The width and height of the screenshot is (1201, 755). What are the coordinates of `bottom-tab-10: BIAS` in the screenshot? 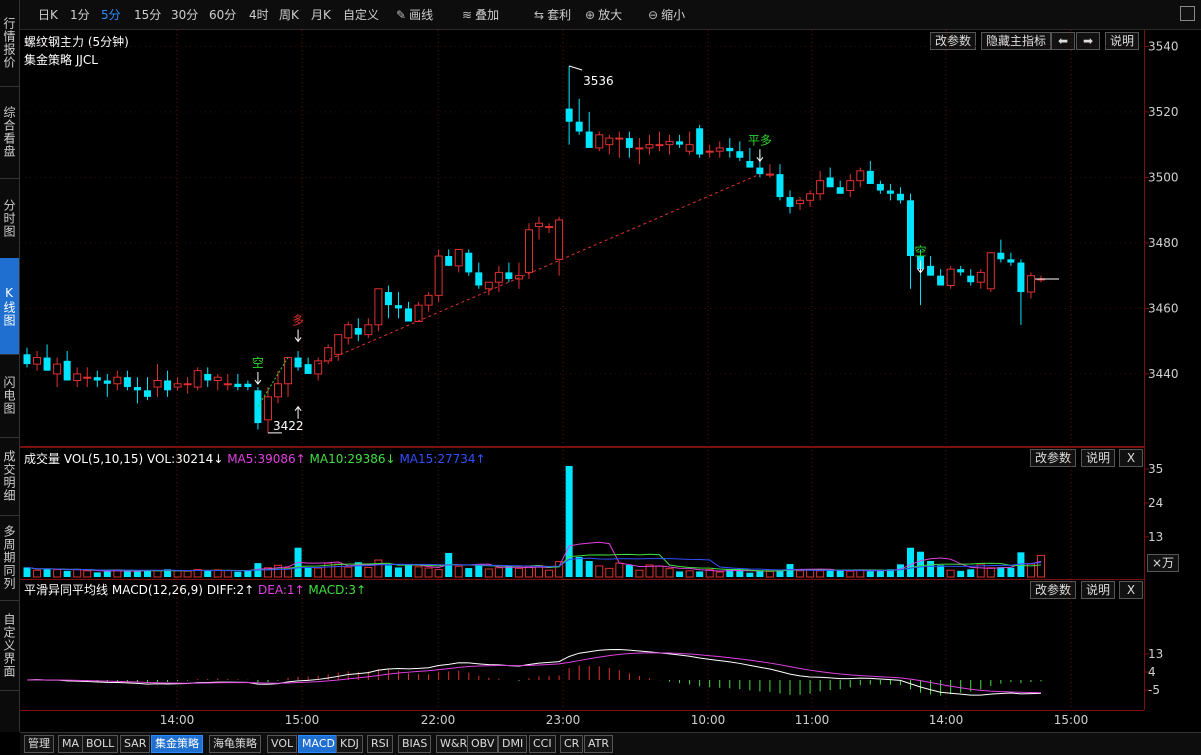 It's located at (415, 744).